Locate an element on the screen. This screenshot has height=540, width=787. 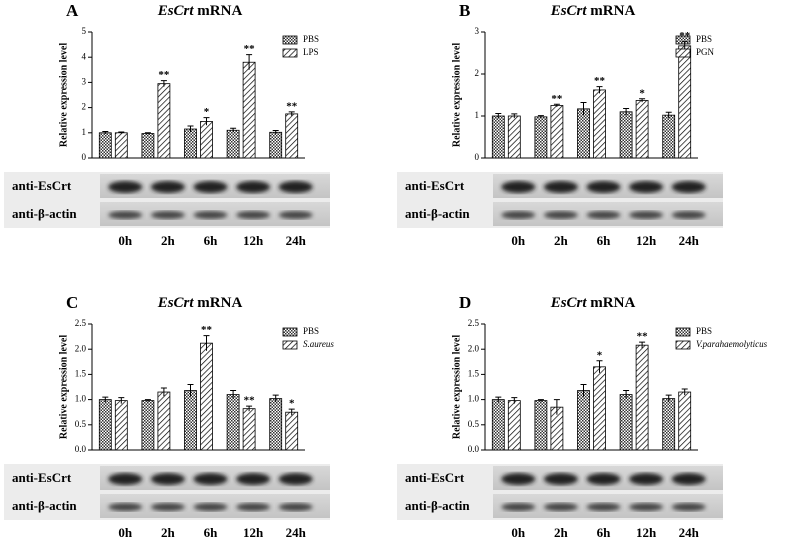
legend-label: V.parahaemolyticus is located at coordinates (732, 344).